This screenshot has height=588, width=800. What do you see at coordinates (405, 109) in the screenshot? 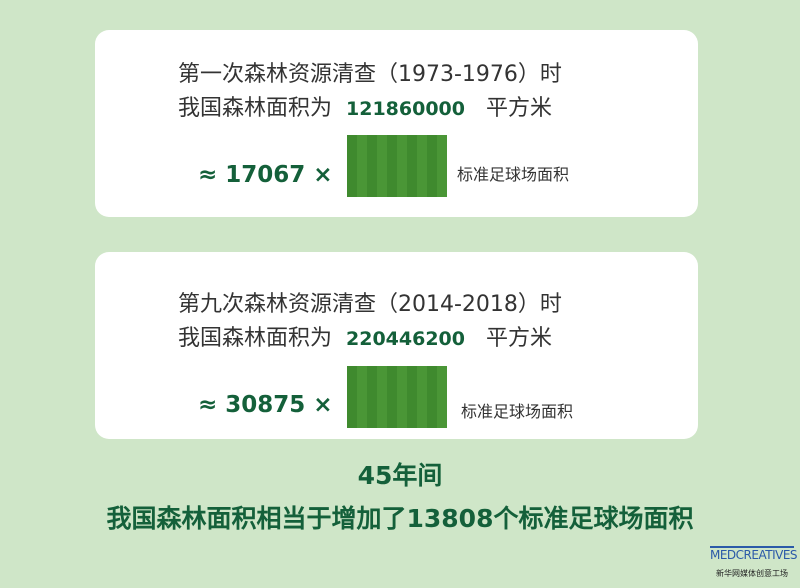
I see `area-value: 121860000` at bounding box center [405, 109].